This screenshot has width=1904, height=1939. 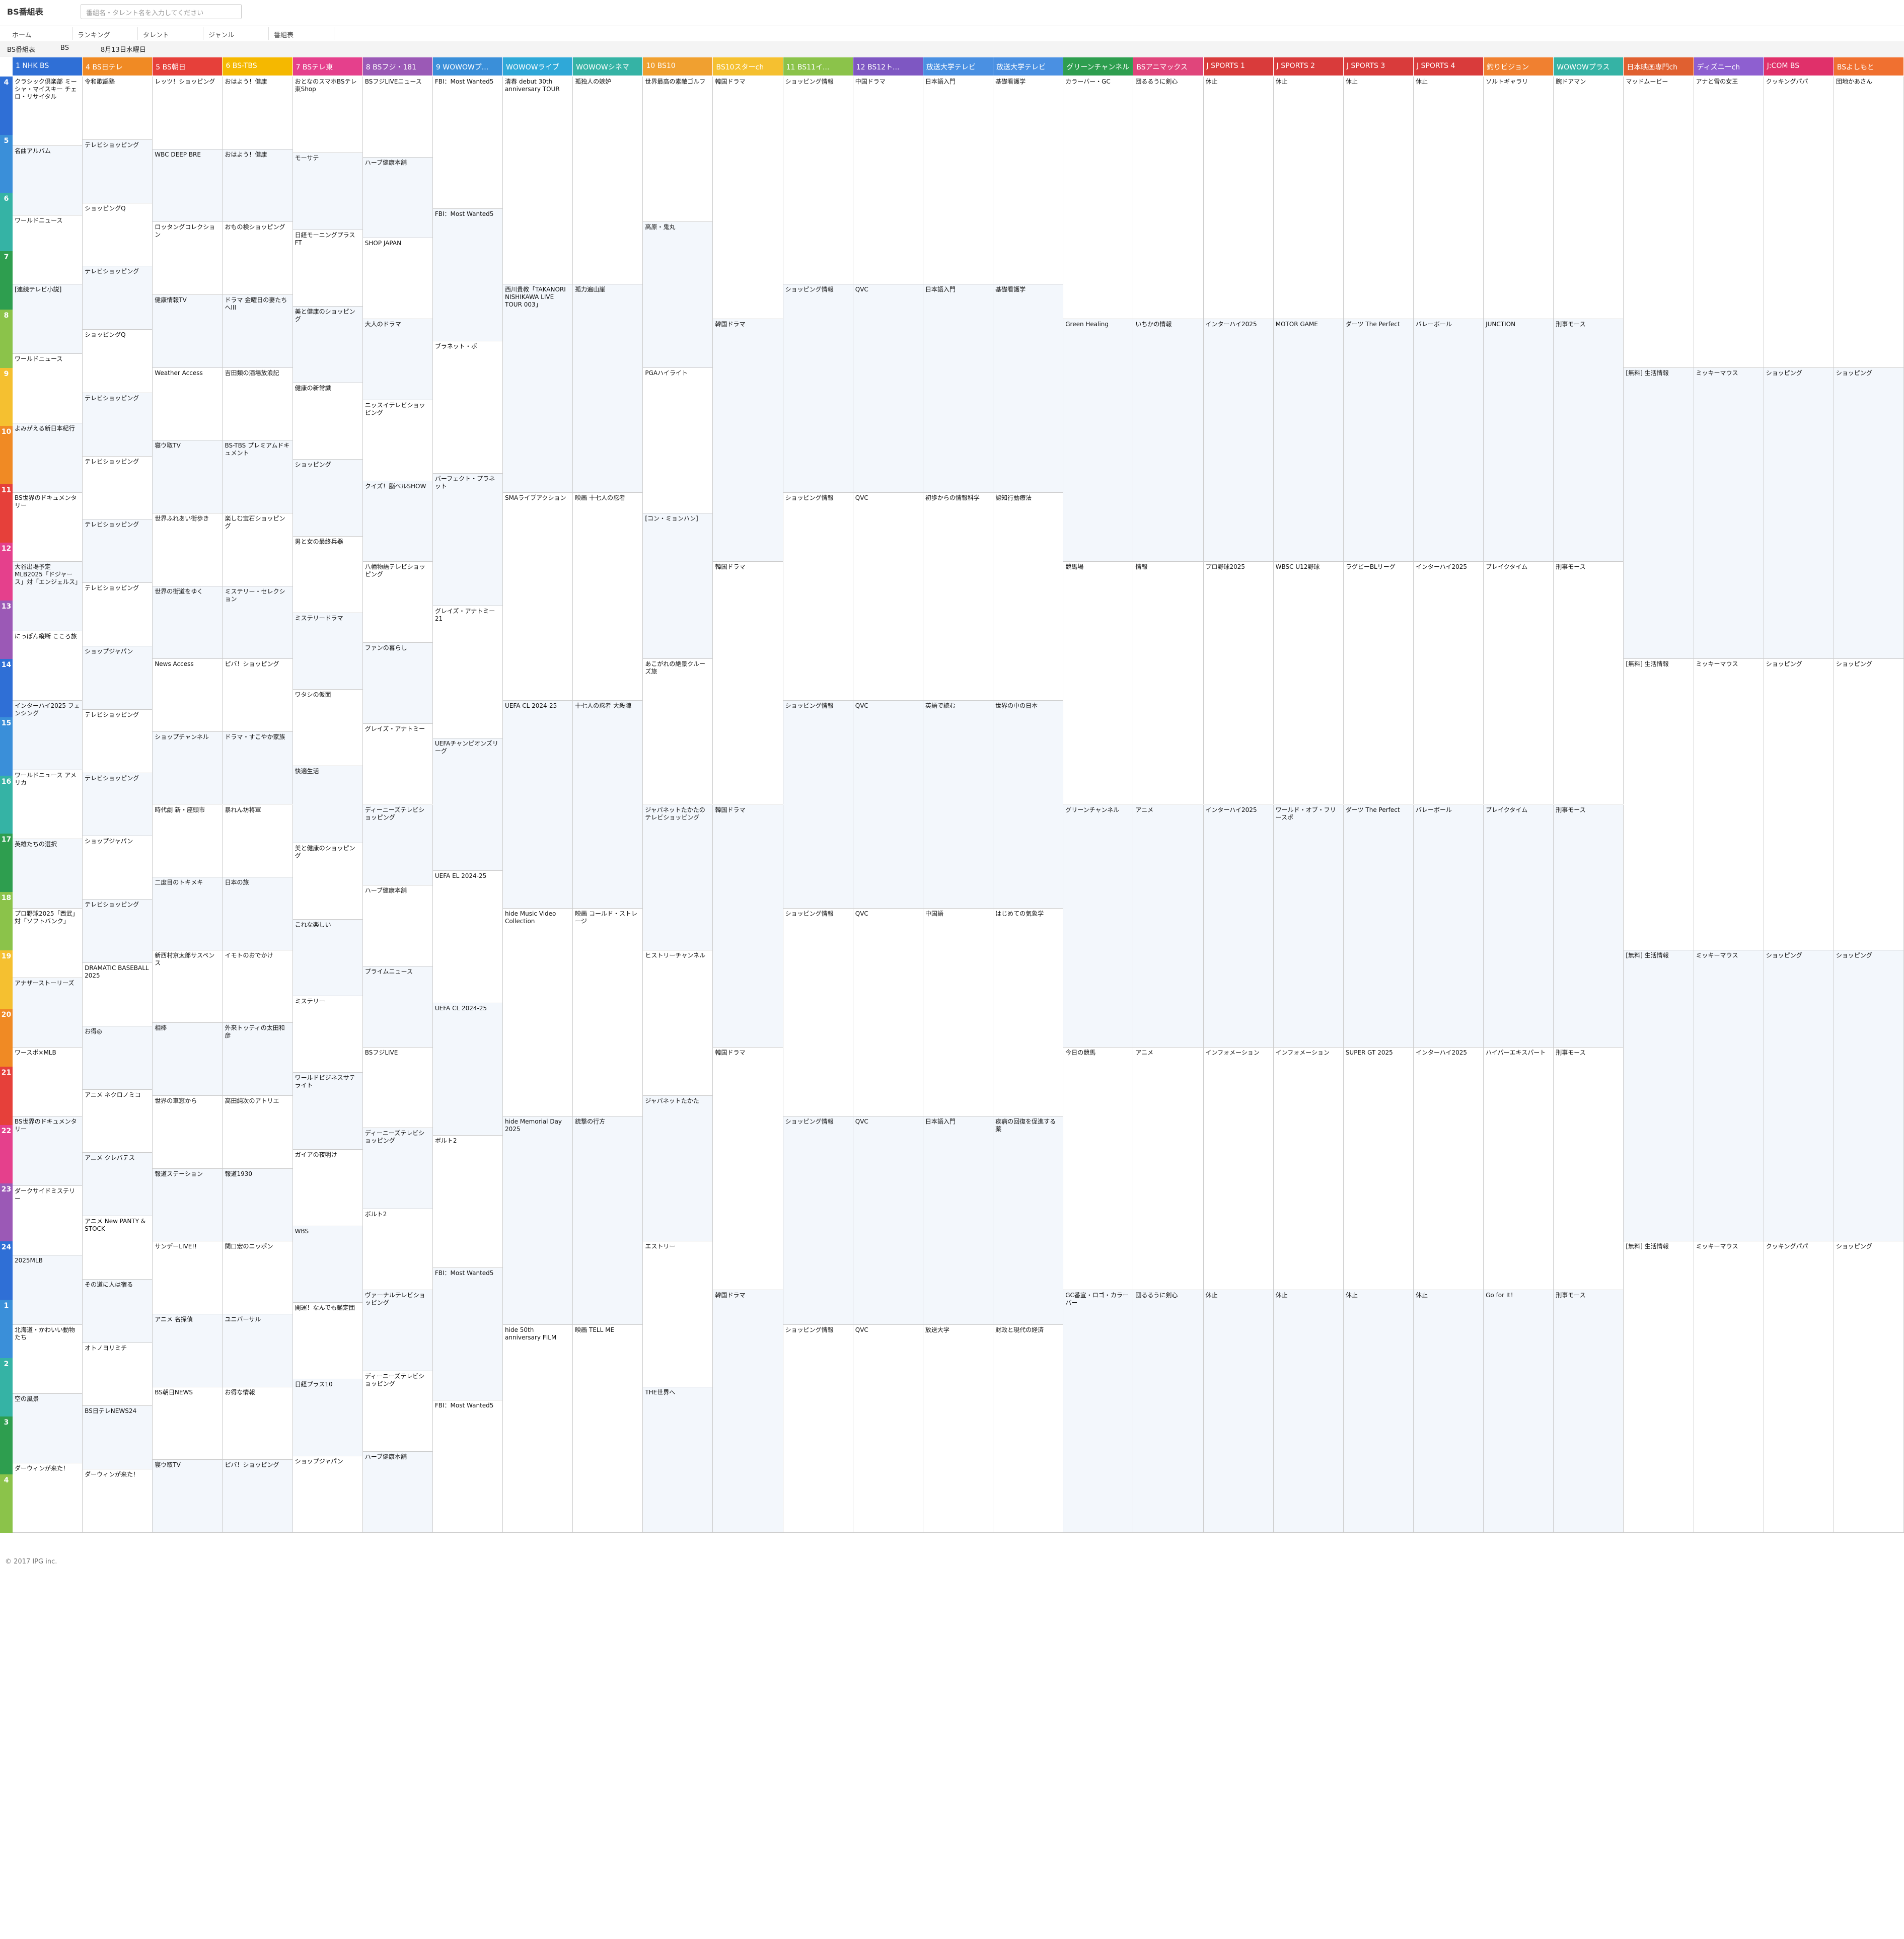 I want to click on program-cell: プロ野球2025, so click(x=1238, y=683).